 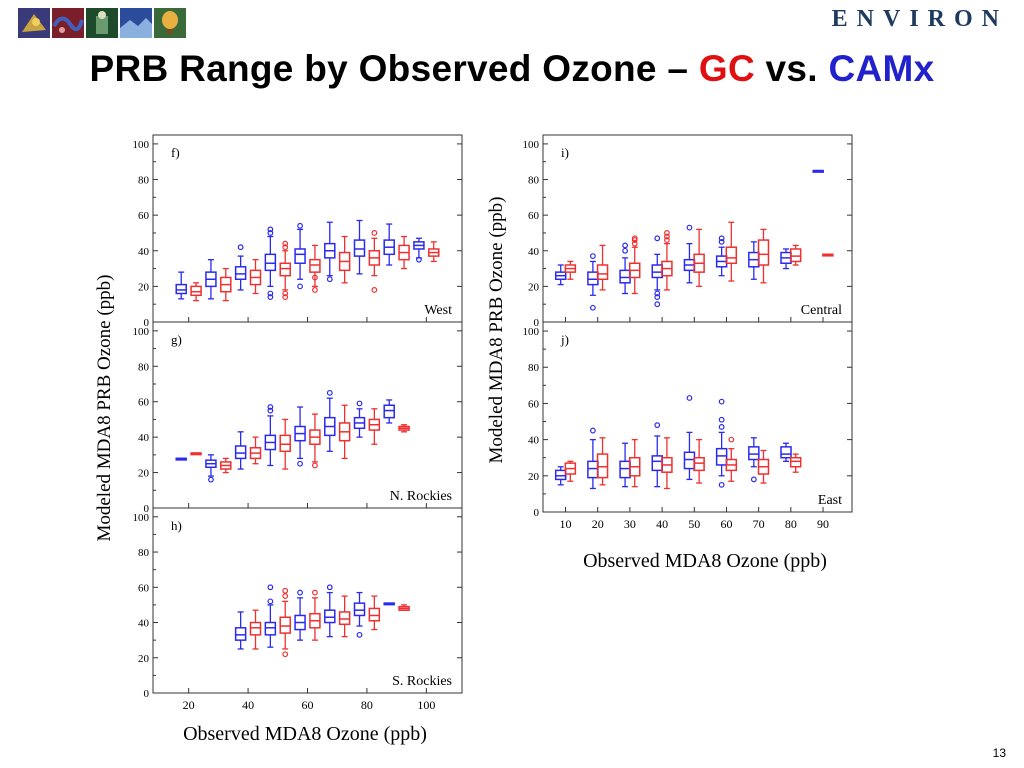 What do you see at coordinates (564, 339) in the screenshot?
I see `panel-label: j)` at bounding box center [564, 339].